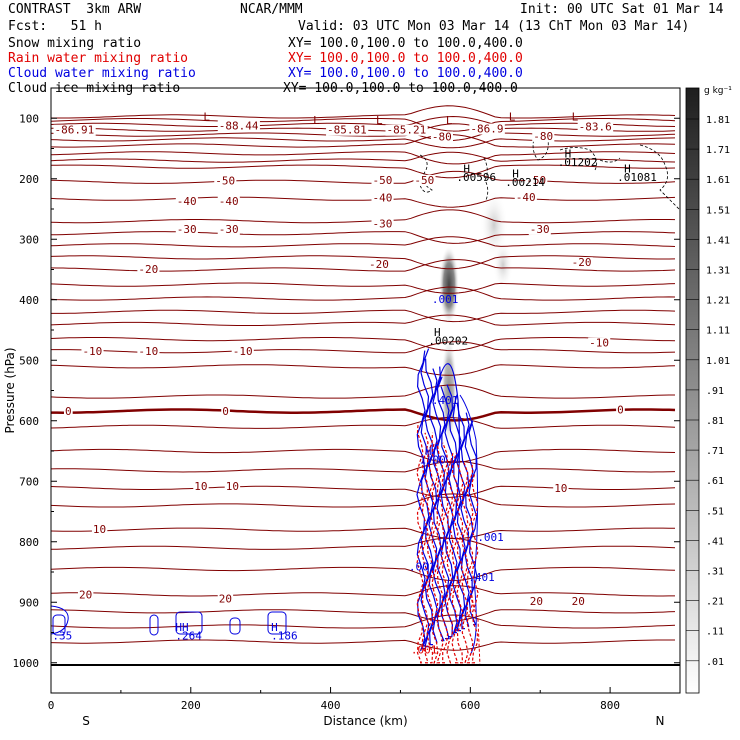 The image size is (740, 740). What do you see at coordinates (660, 721) in the screenshot?
I see `north-label: N` at bounding box center [660, 721].